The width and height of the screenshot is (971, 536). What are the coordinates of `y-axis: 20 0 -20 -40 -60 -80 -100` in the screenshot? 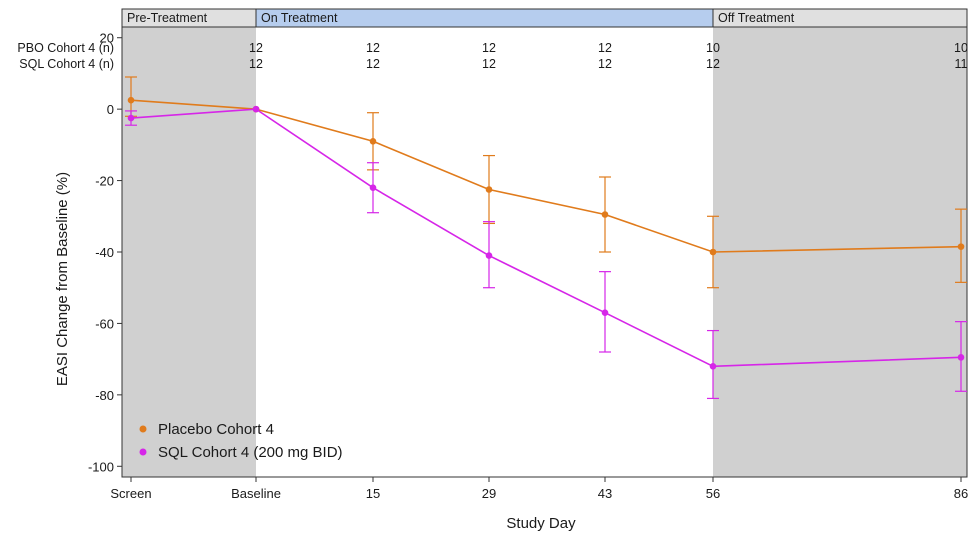 It's located at (105, 252).